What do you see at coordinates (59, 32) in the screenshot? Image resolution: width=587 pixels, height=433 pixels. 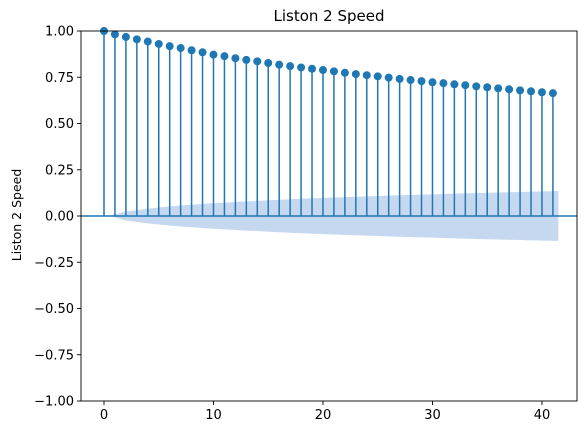 I see `y-tick-label: 1.00` at bounding box center [59, 32].